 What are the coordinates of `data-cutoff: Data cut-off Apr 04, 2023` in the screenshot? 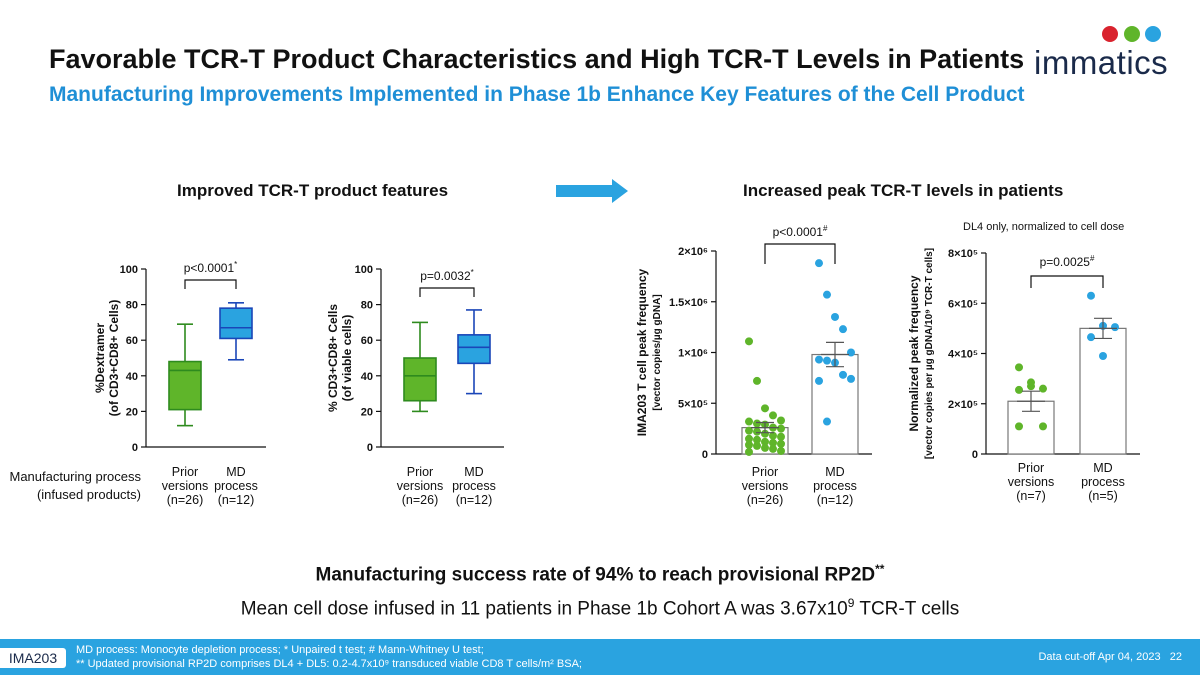 It's located at (1099, 657).